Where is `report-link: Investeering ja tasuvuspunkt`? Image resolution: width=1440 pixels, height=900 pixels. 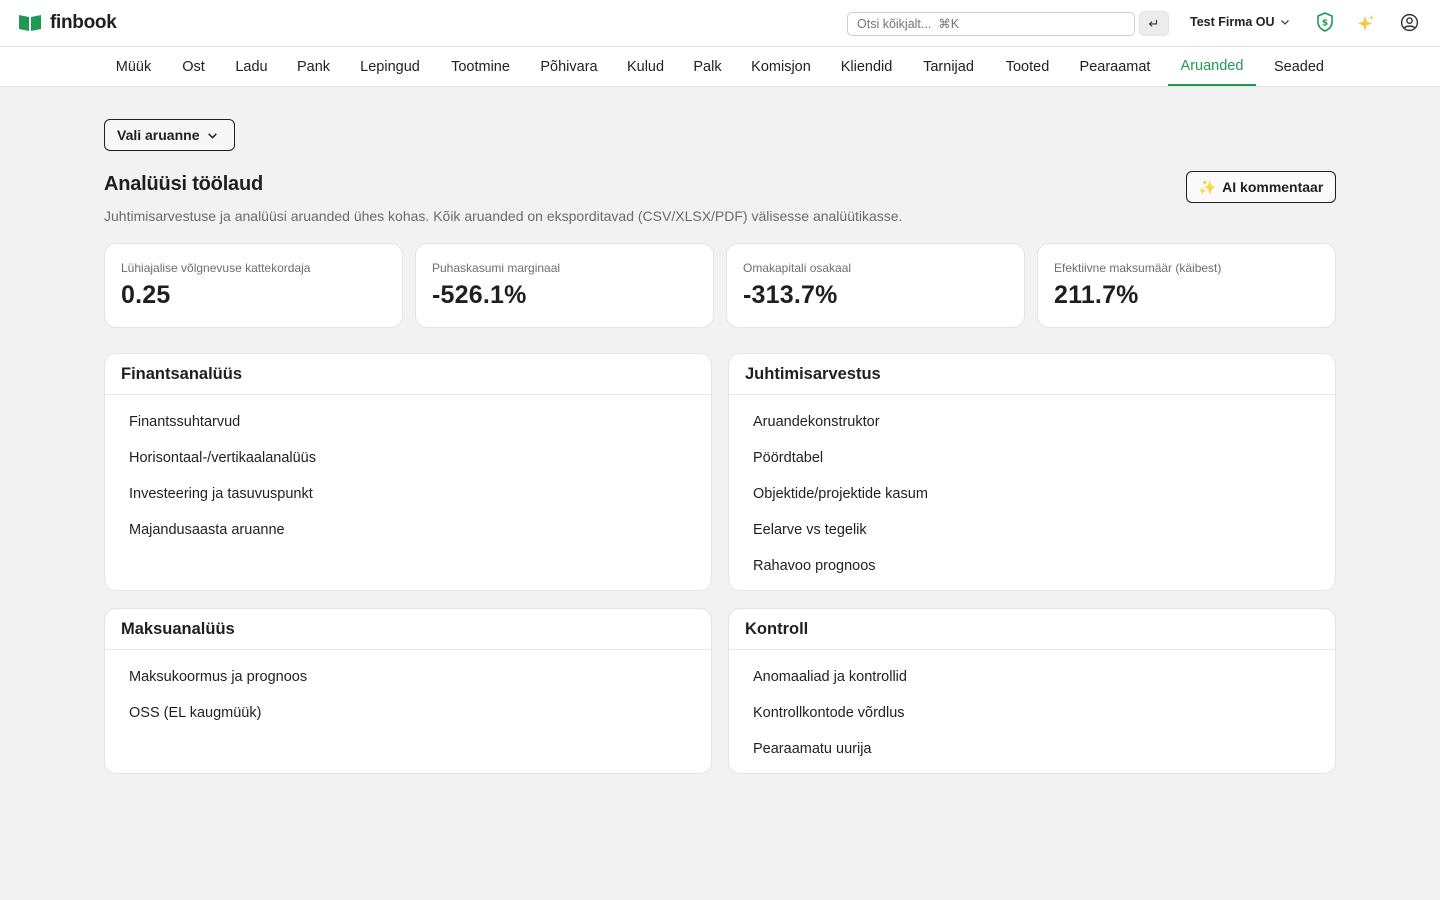 report-link: Investeering ja tasuvuspunkt is located at coordinates (221, 494).